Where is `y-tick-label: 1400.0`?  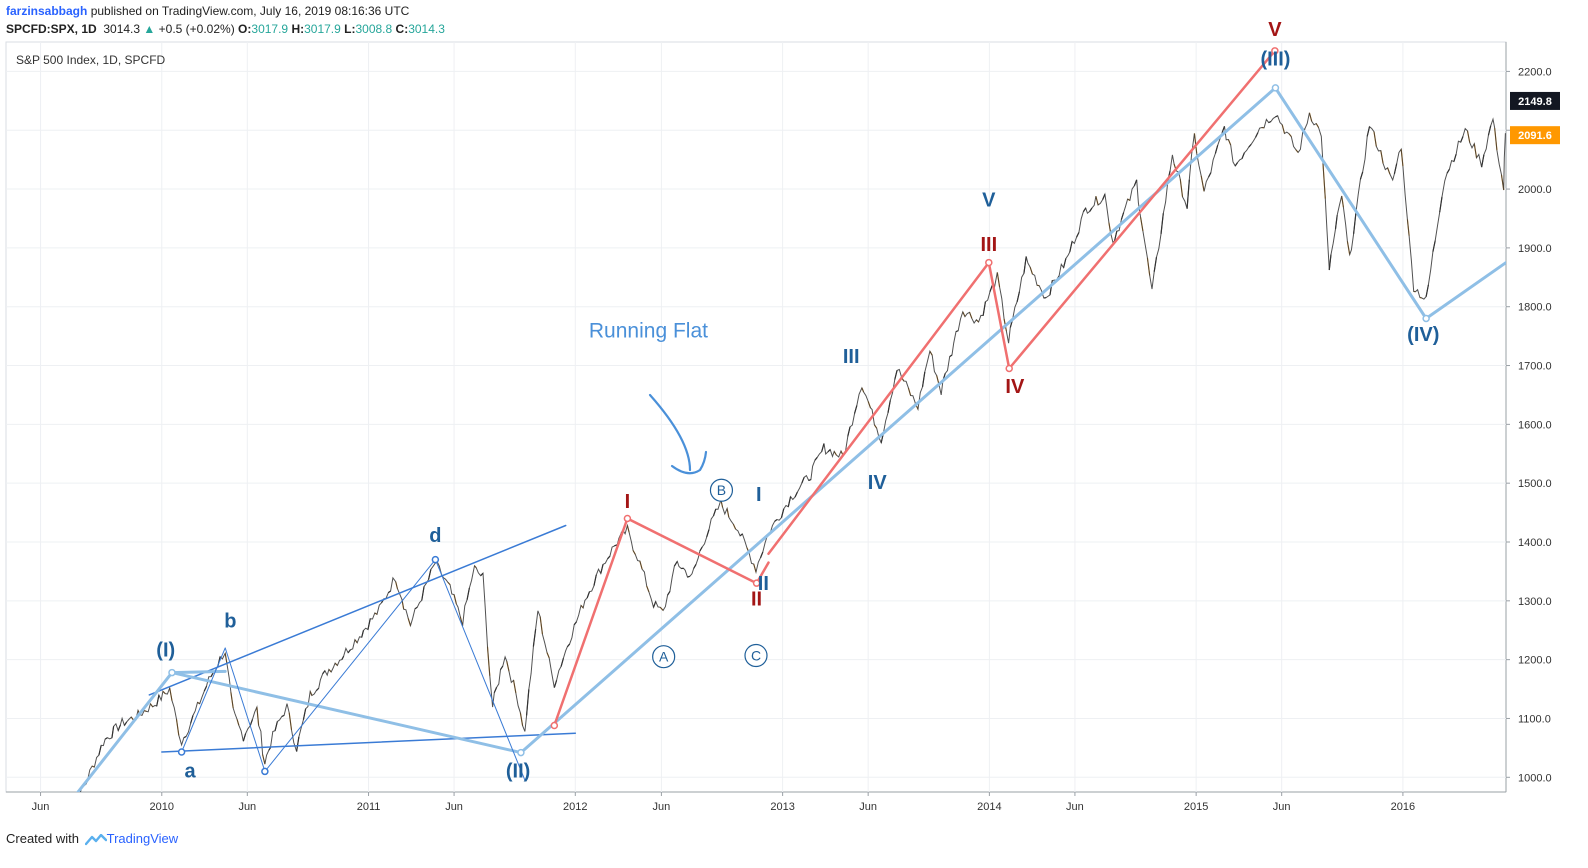
y-tick-label: 1400.0 is located at coordinates (1535, 543).